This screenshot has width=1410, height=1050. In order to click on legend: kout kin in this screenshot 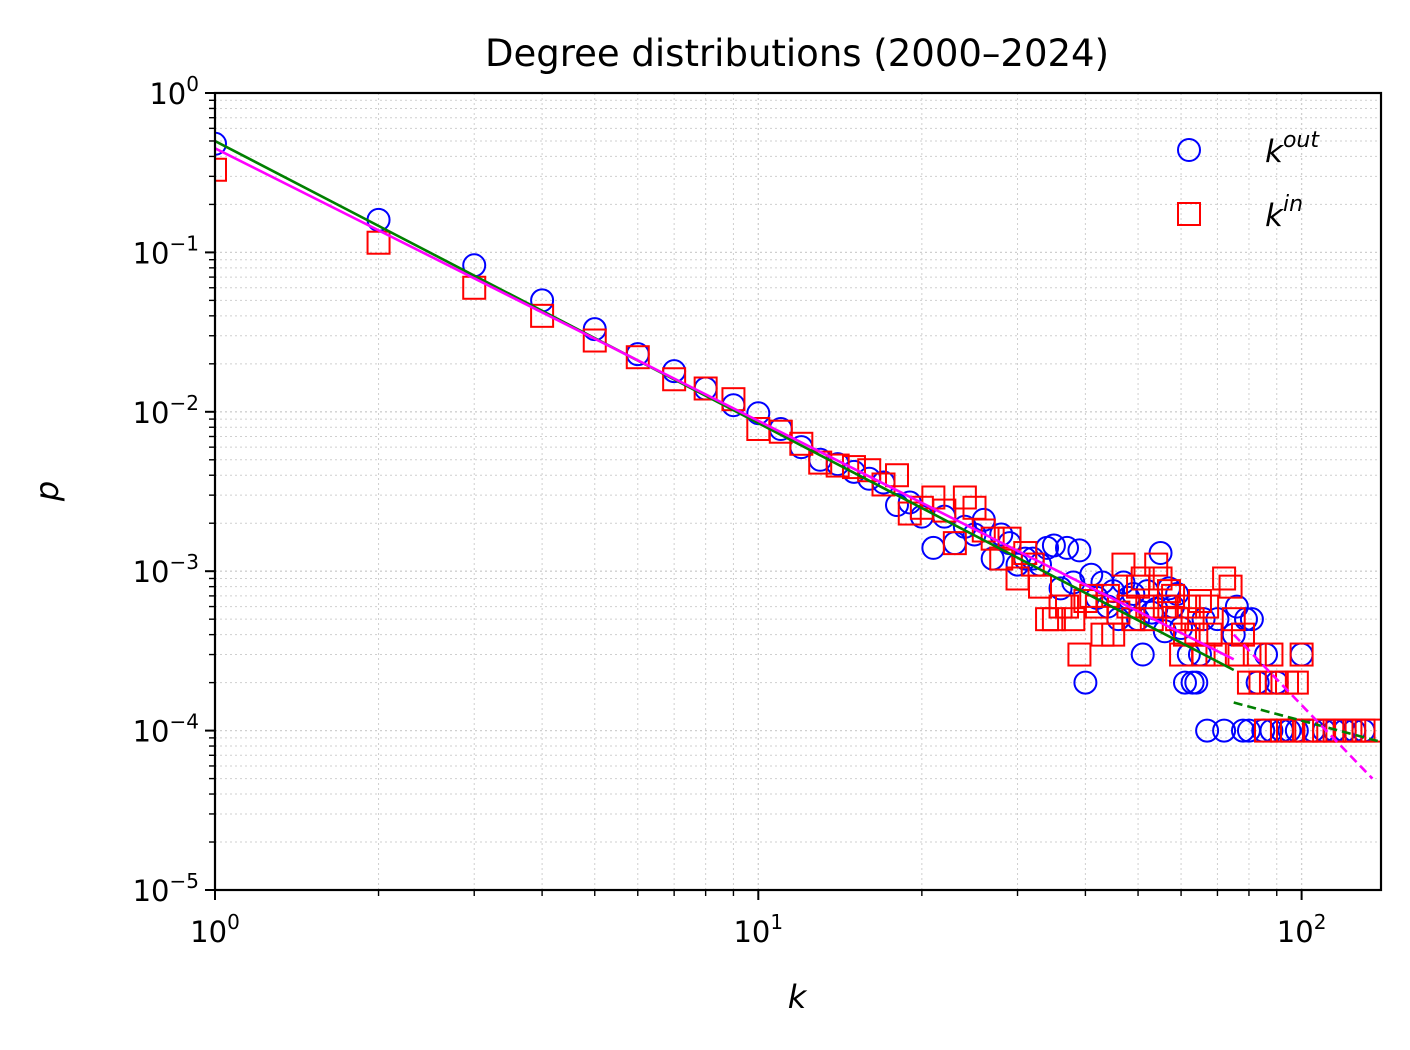, I will do `click(1248, 181)`.